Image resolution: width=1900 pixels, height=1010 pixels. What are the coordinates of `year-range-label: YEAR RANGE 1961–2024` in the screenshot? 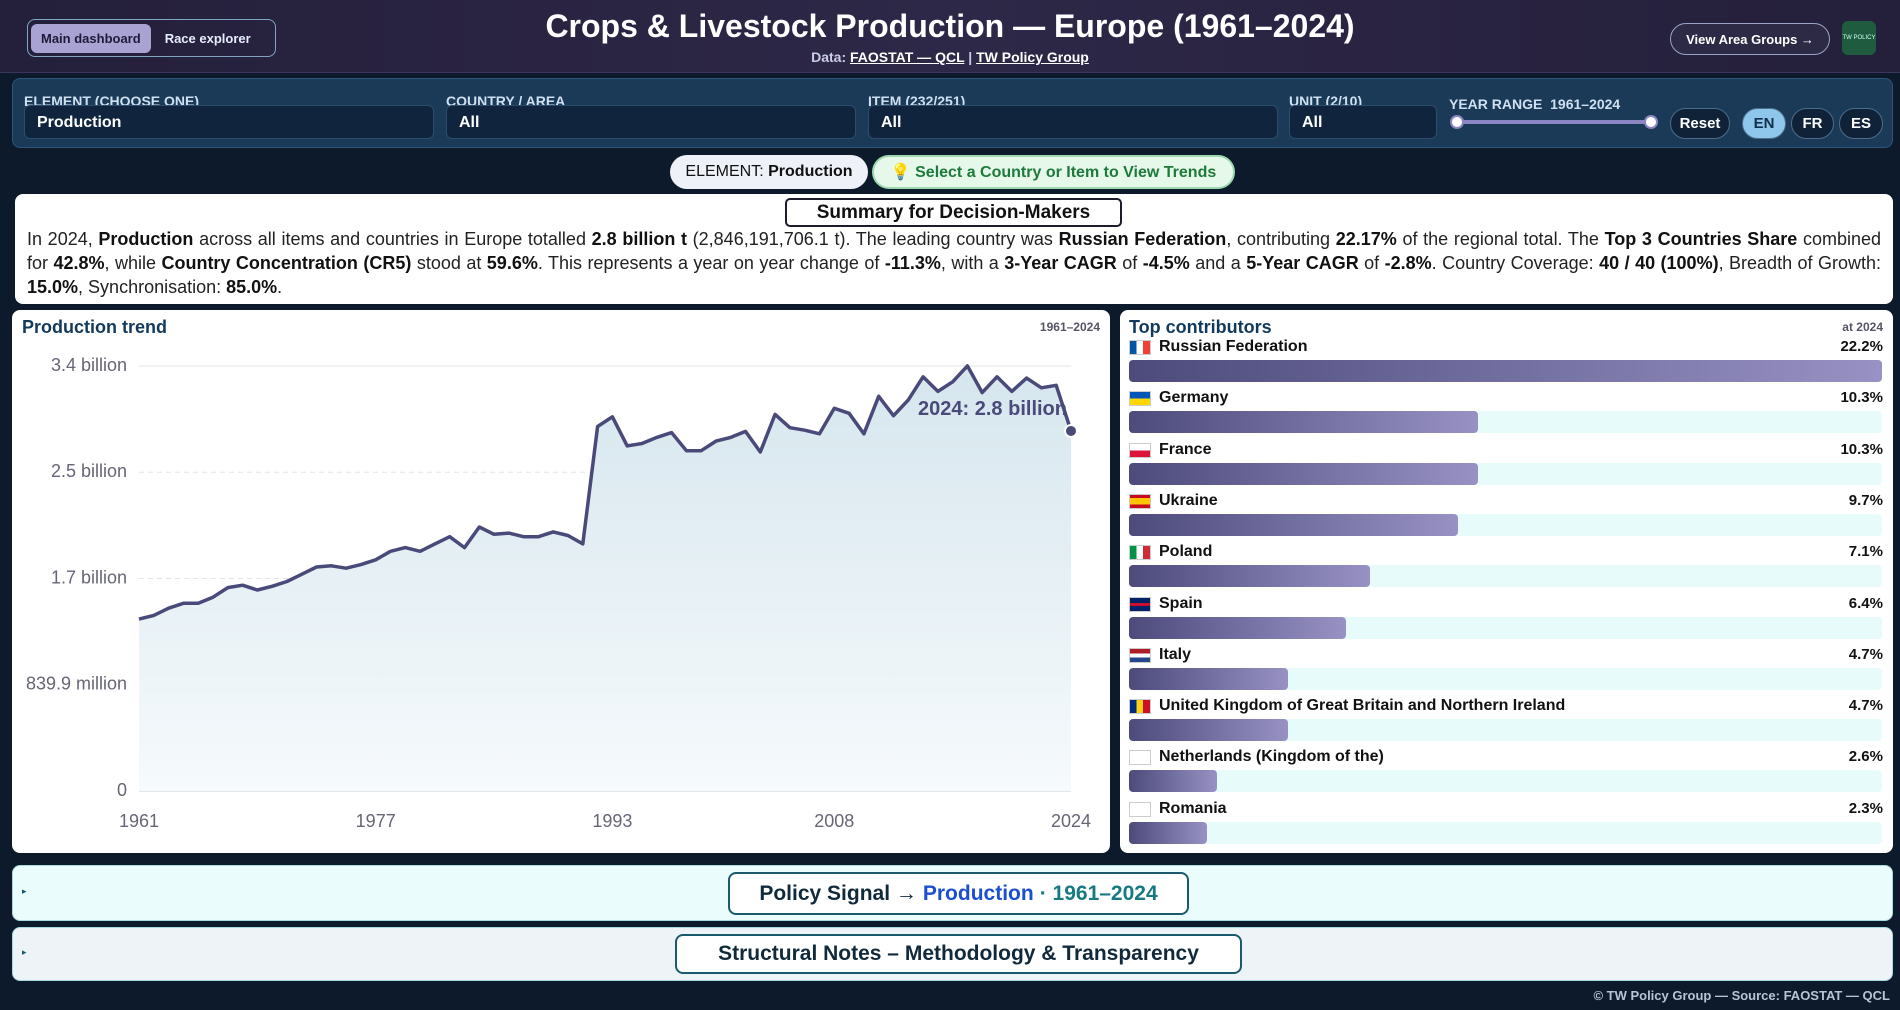 It's located at (1534, 104).